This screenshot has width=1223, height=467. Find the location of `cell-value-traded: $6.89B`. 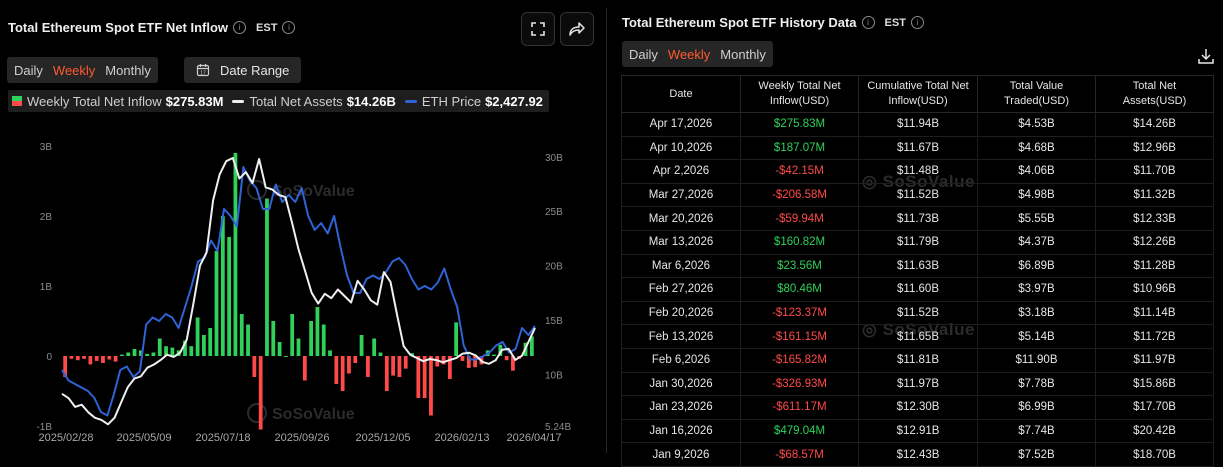

cell-value-traded: $6.89B is located at coordinates (1036, 266).